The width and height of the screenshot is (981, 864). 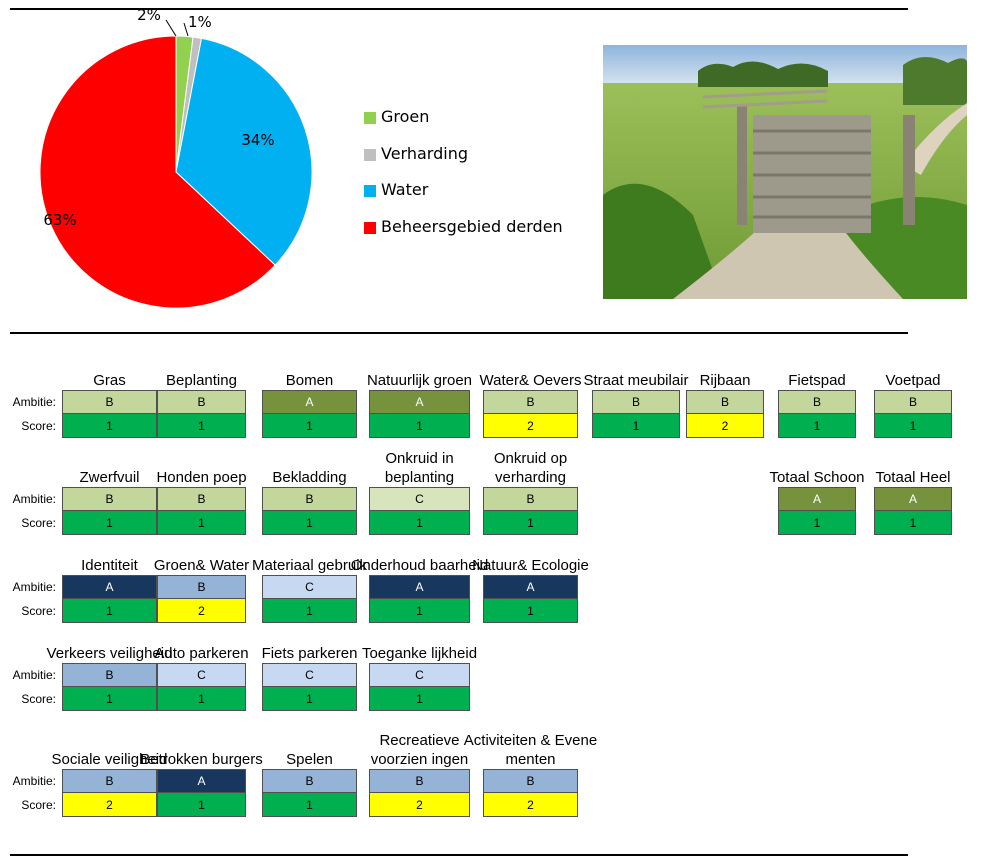 What do you see at coordinates (530, 468) in the screenshot?
I see `indicator-title-onkruid-op-verharding: Onkruid op verharding` at bounding box center [530, 468].